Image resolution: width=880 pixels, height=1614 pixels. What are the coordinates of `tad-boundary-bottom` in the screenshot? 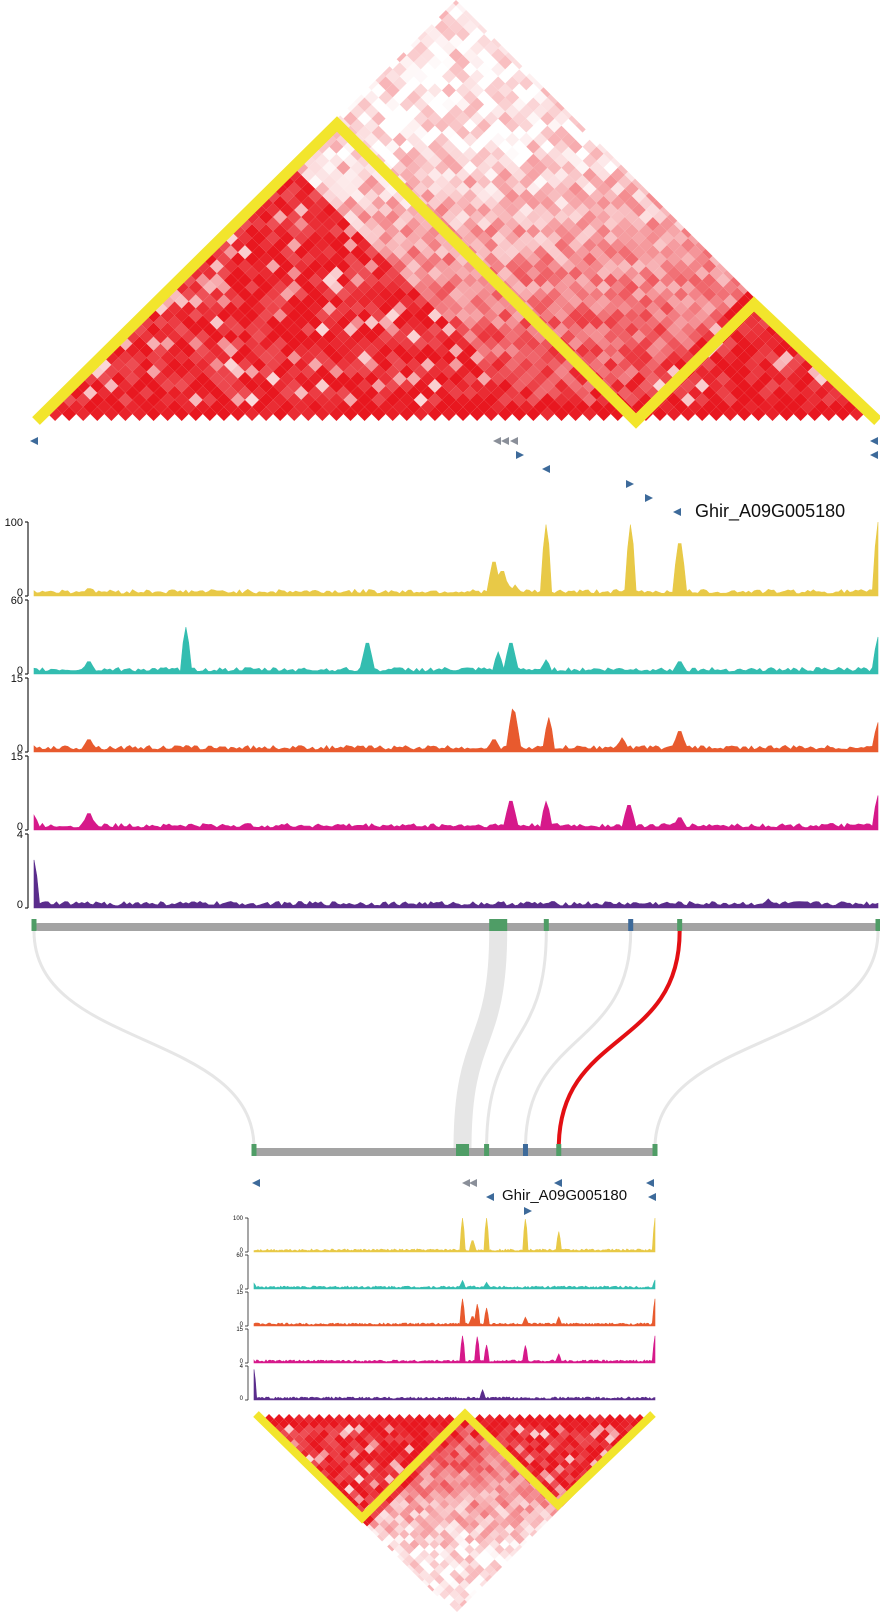 It's located at (454, 1466).